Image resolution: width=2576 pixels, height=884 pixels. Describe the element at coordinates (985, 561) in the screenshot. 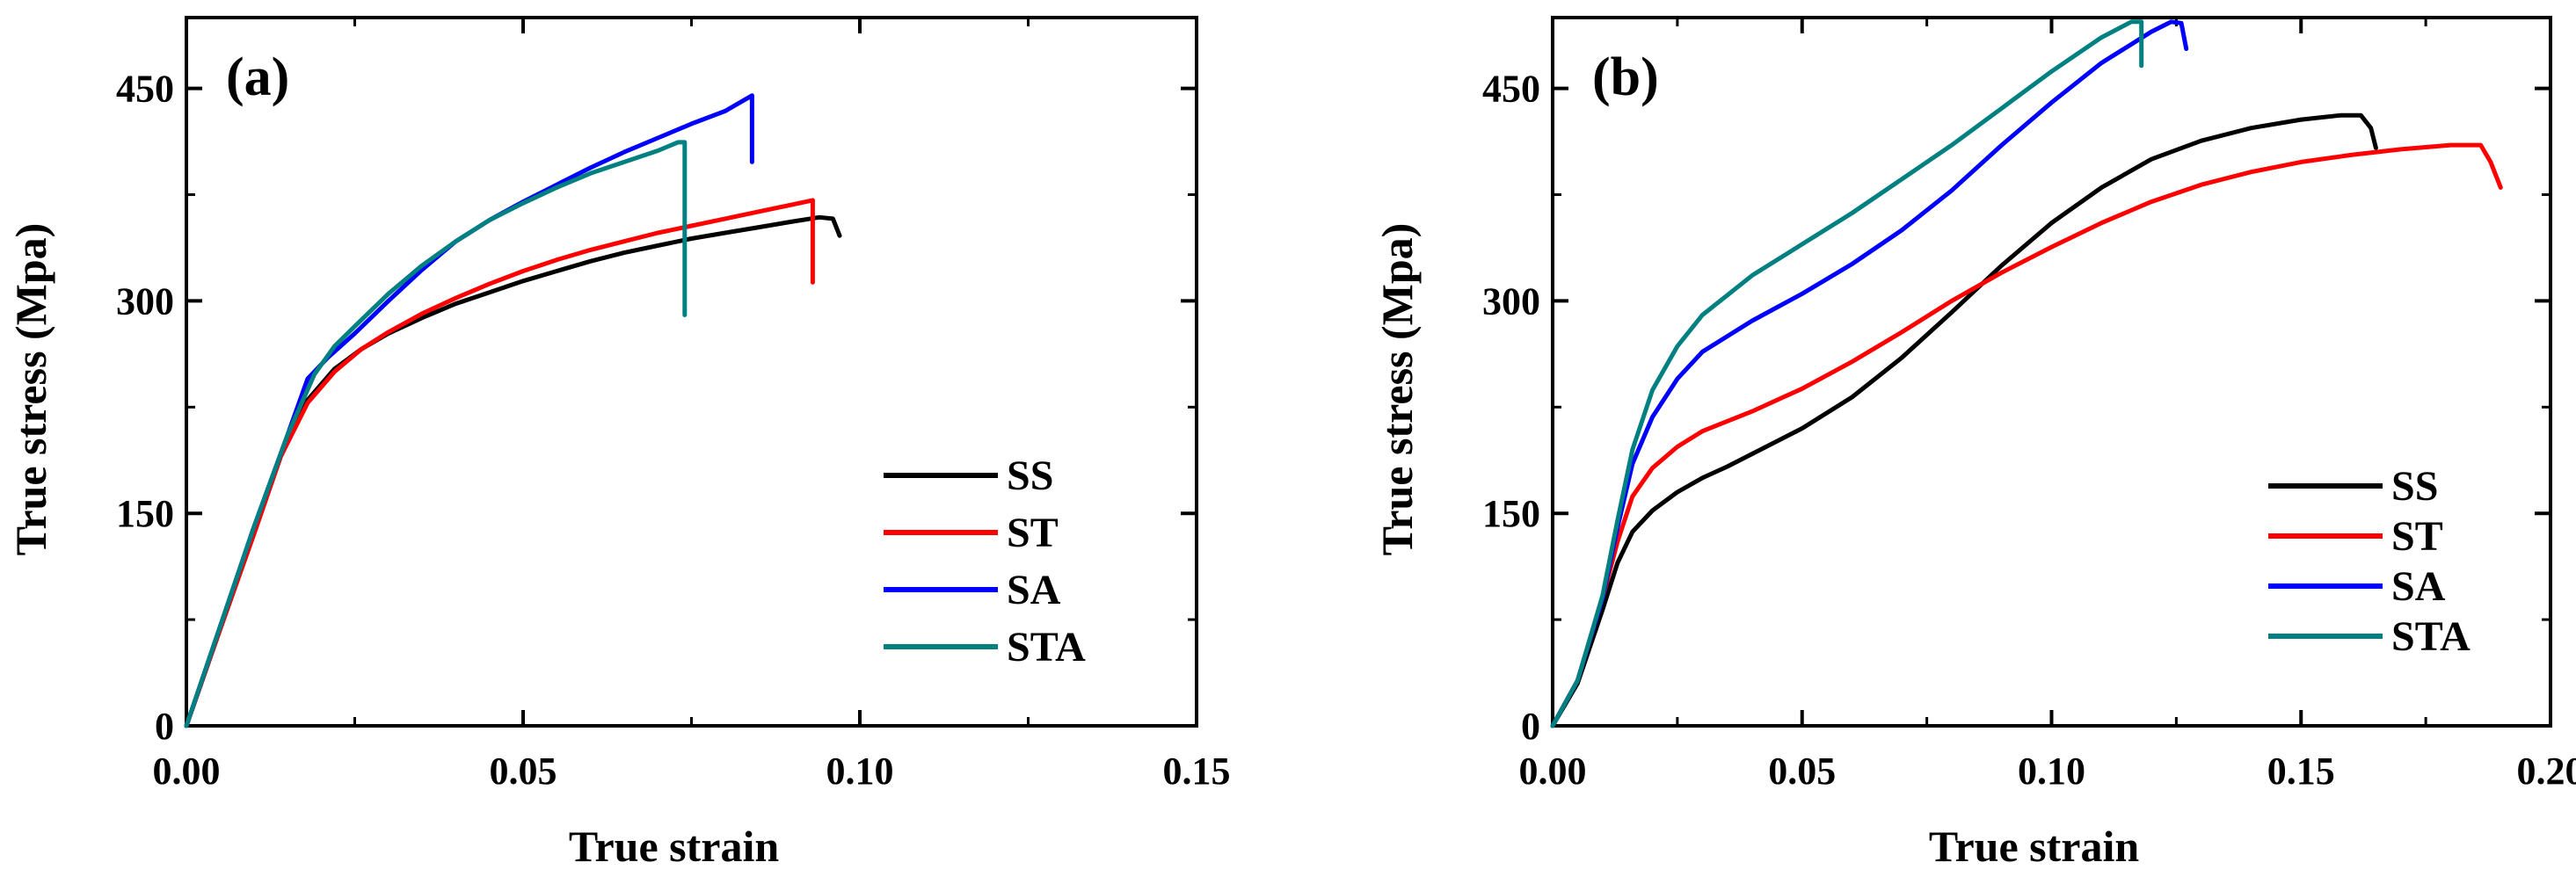

I see `legend: SS ST SA STA` at that location.